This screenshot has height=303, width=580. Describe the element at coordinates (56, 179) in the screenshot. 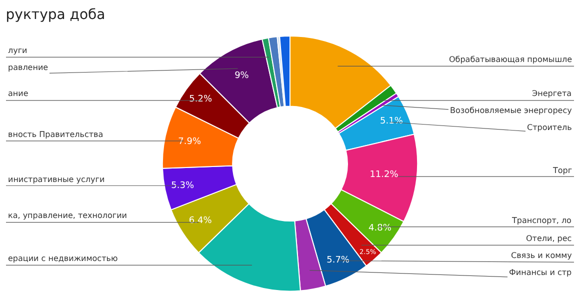

I see `slice-label: инистративные услуги` at that location.